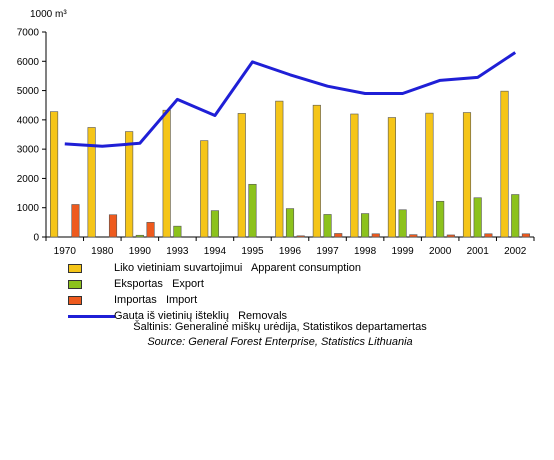  I want to click on y-tick-label: 7000, so click(28, 33).